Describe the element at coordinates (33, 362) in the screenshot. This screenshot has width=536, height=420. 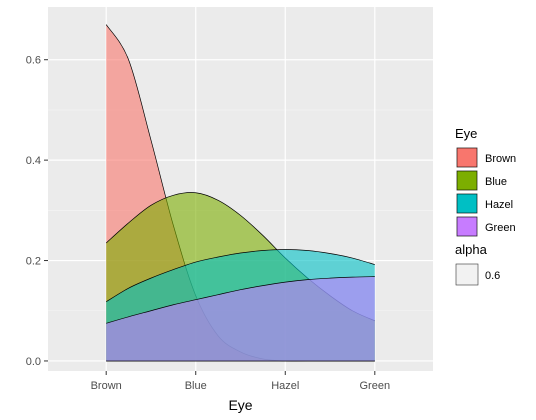
I see `y-tick-label: 0.0` at that location.